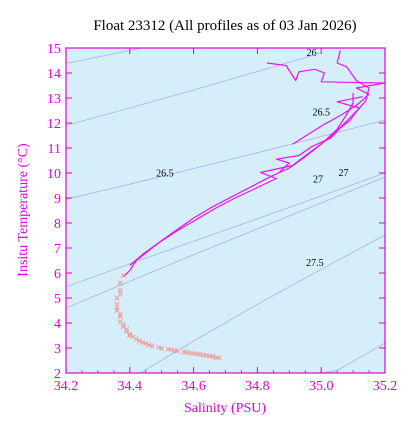  I want to click on contour-label-5-0: 27.5, so click(315, 263).